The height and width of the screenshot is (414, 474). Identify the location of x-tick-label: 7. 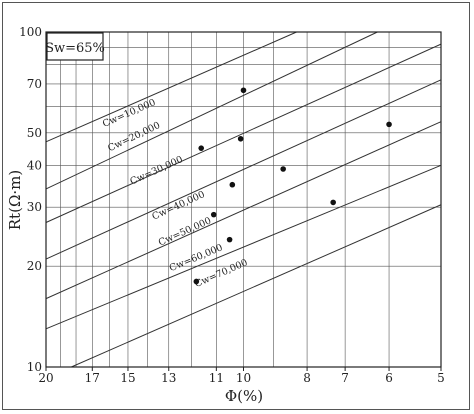
(345, 378).